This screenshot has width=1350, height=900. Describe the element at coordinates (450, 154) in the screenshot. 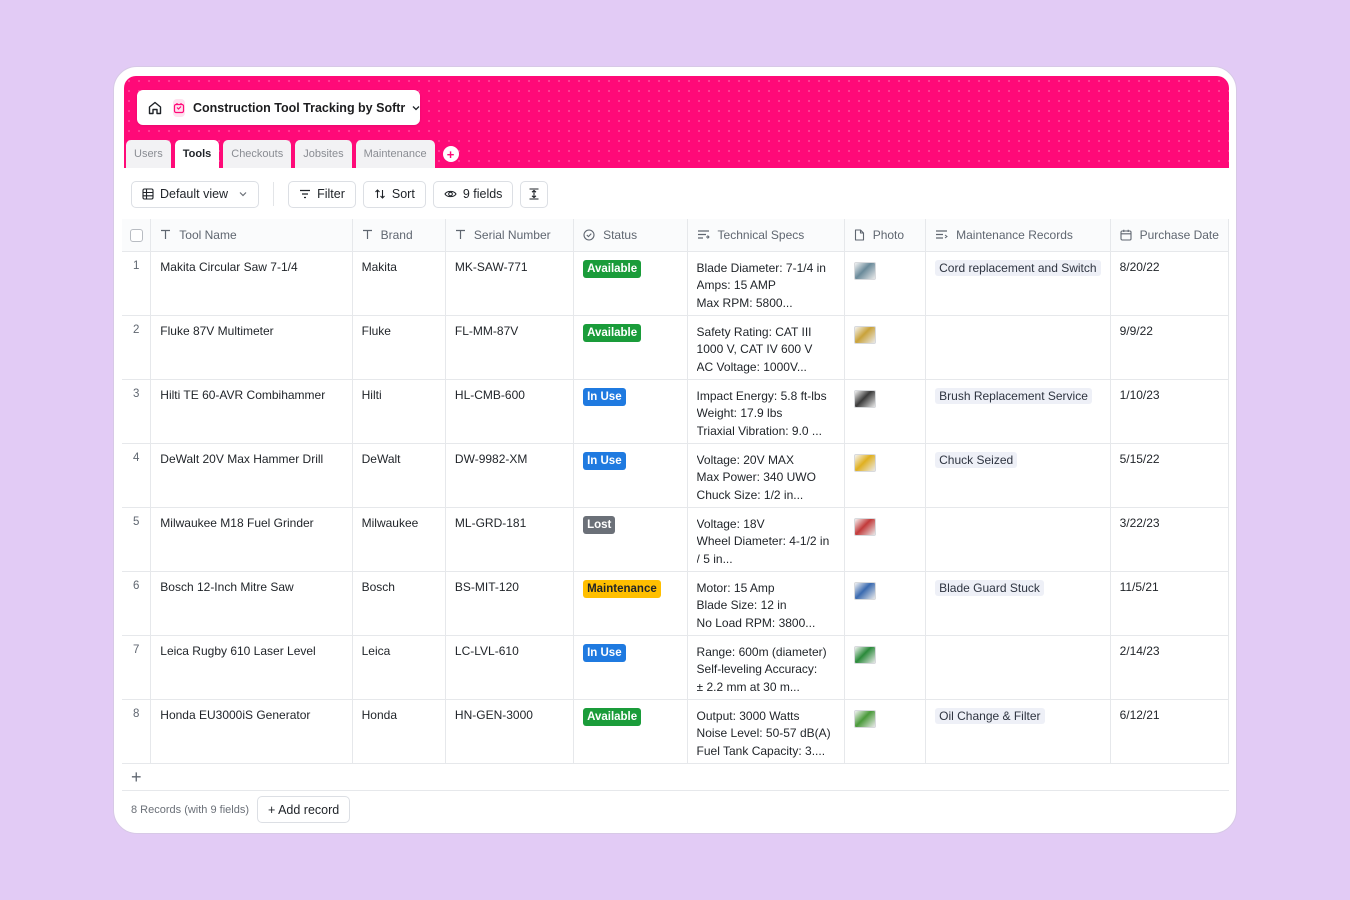

I see `add-tab-button: +` at that location.